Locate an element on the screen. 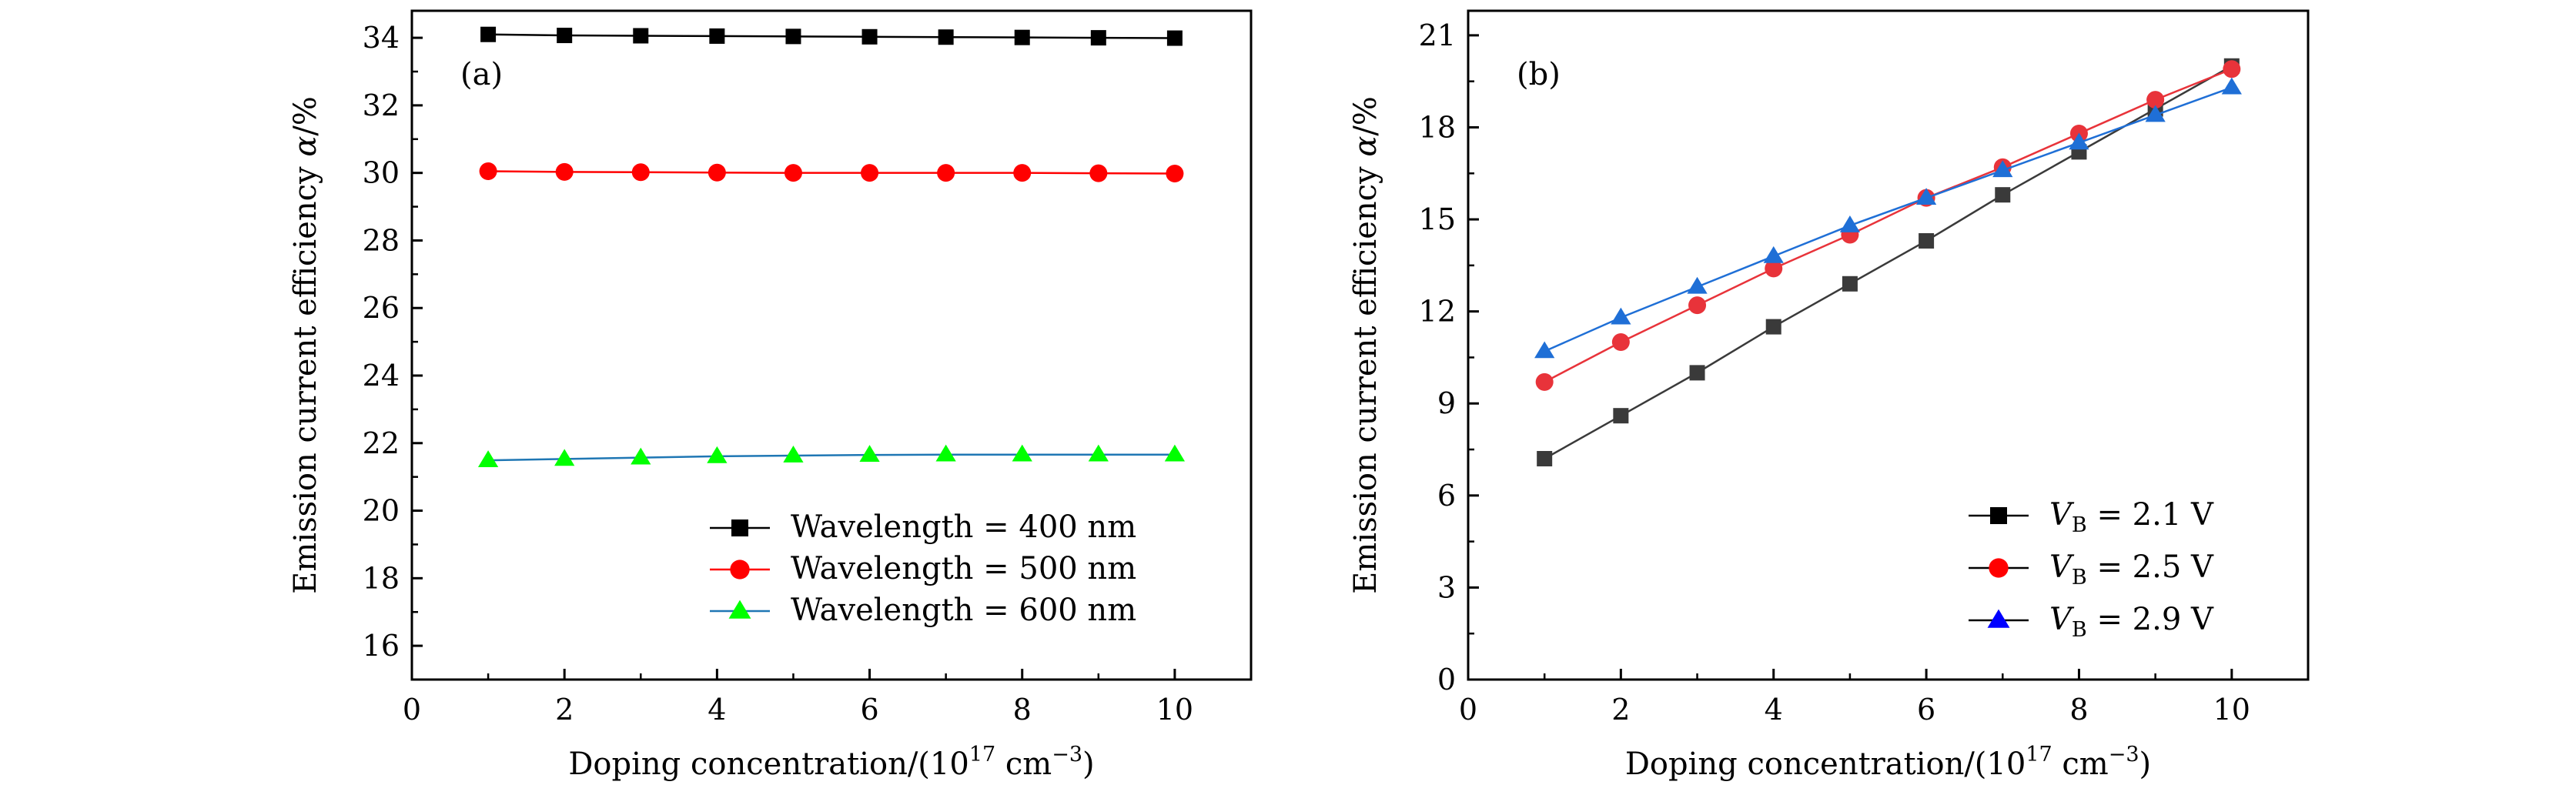  x-axis-title: Doping concentration/(1017 cm−3) is located at coordinates (831, 762).